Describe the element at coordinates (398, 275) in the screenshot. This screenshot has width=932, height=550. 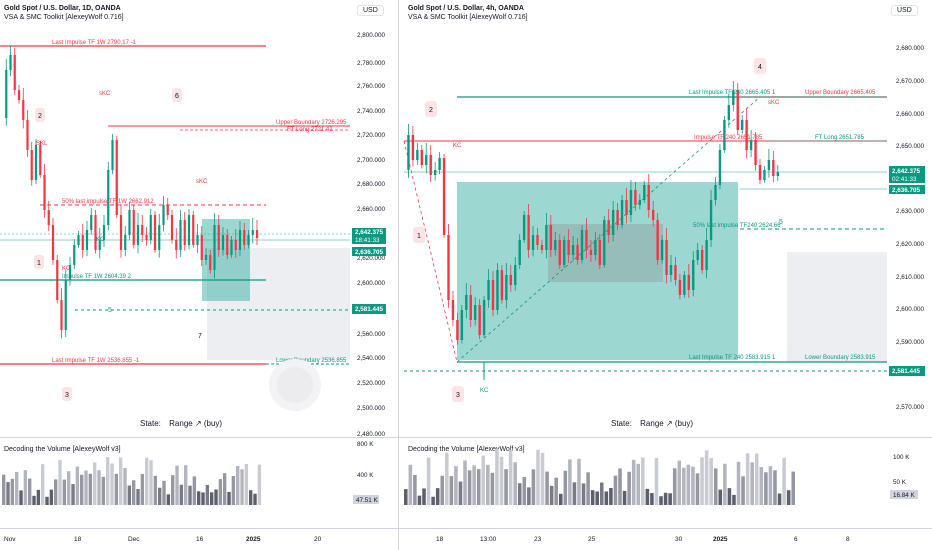
I see `panel-divider` at that location.